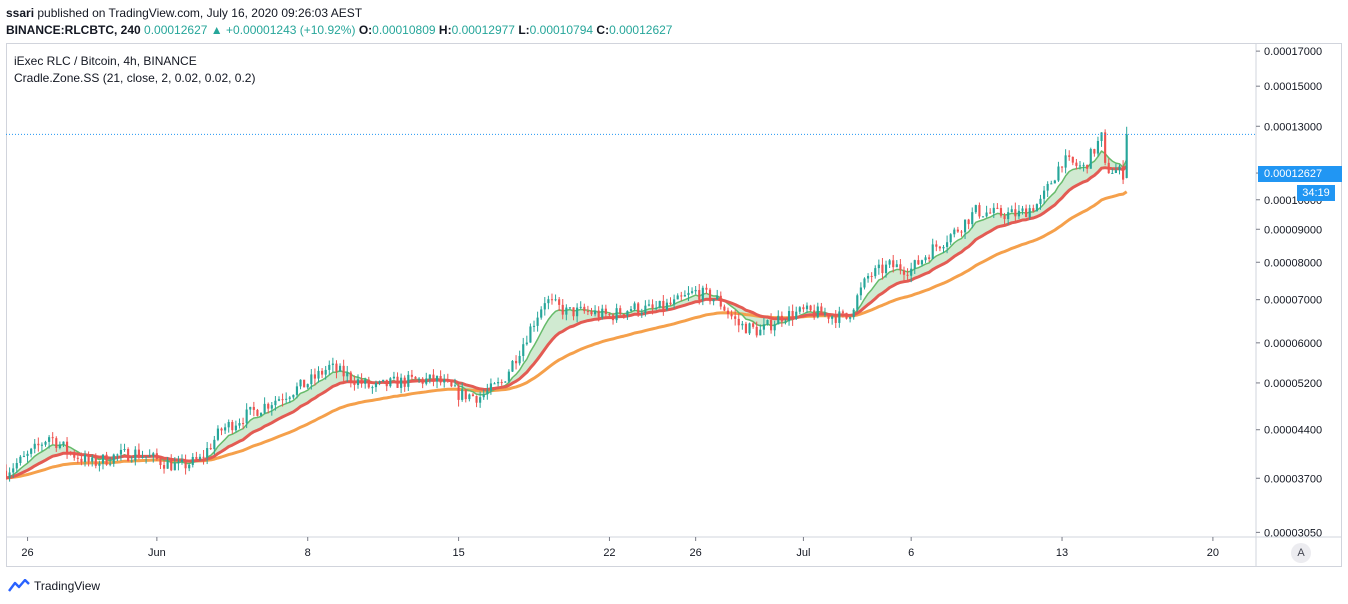 This screenshot has height=604, width=1348. I want to click on x-tick-label: 22, so click(609, 553).